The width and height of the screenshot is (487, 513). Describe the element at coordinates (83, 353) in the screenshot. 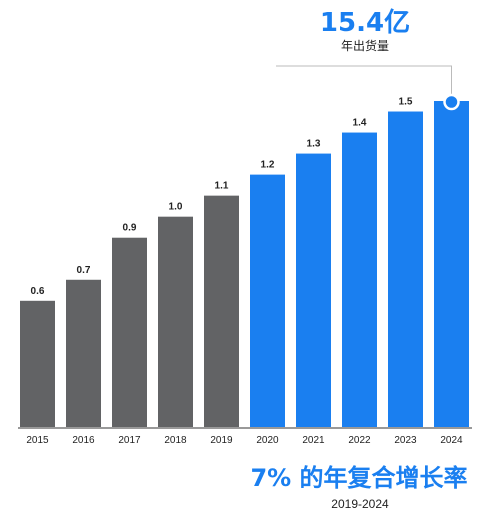

I see `bar-2016` at that location.